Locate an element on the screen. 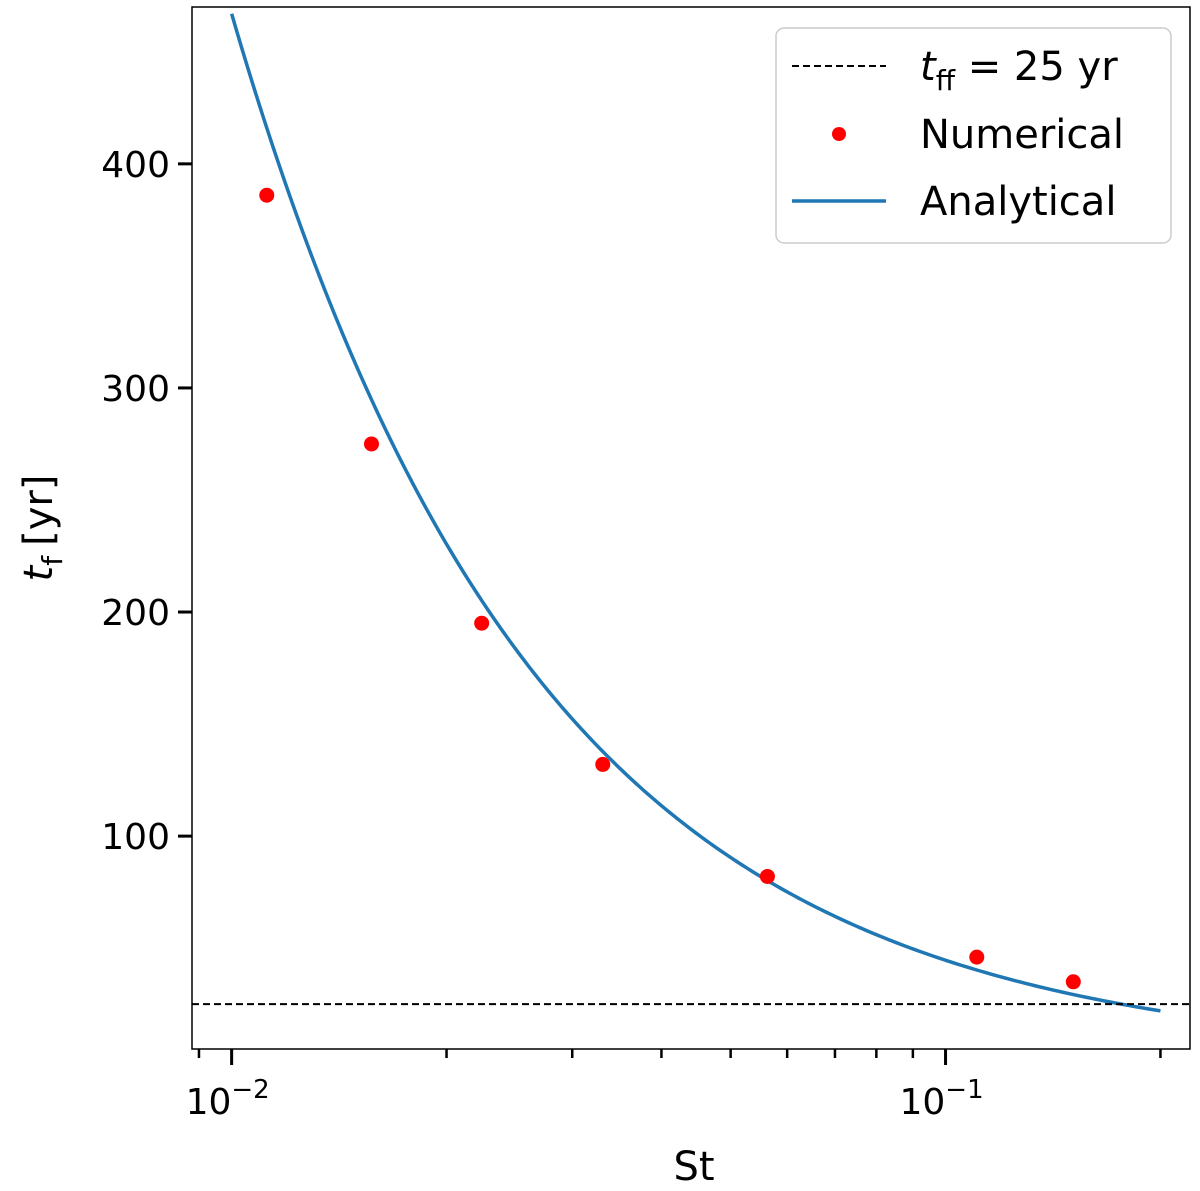 Image resolution: width=1200 pixels, height=1191 pixels. svg-text:tf[yr]: tf [yr] is located at coordinates (42, 528).